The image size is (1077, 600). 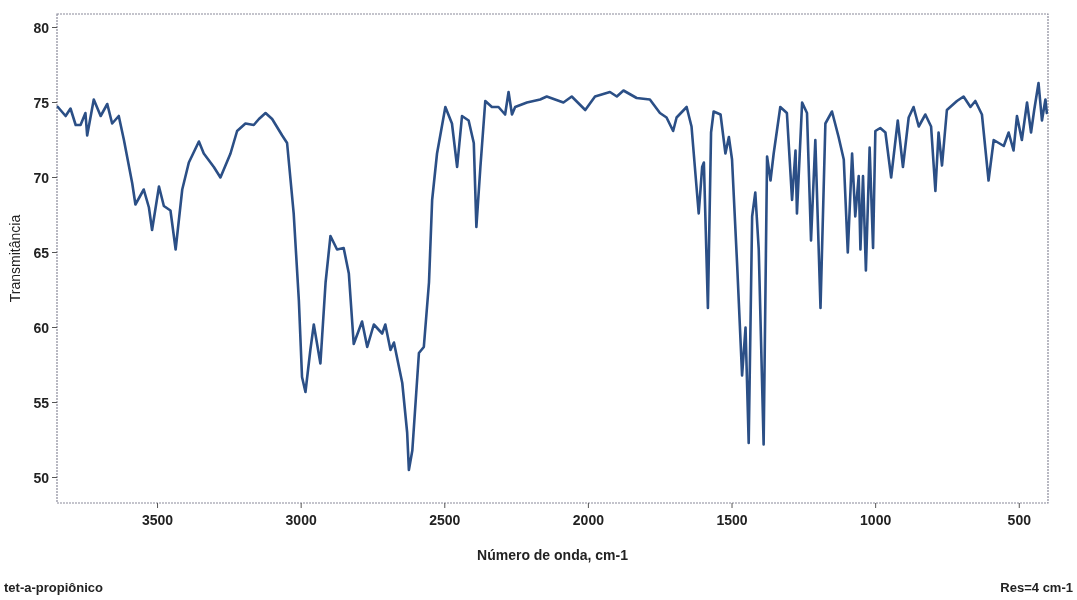 I want to click on x-tick-label: 1000, so click(x=876, y=520).